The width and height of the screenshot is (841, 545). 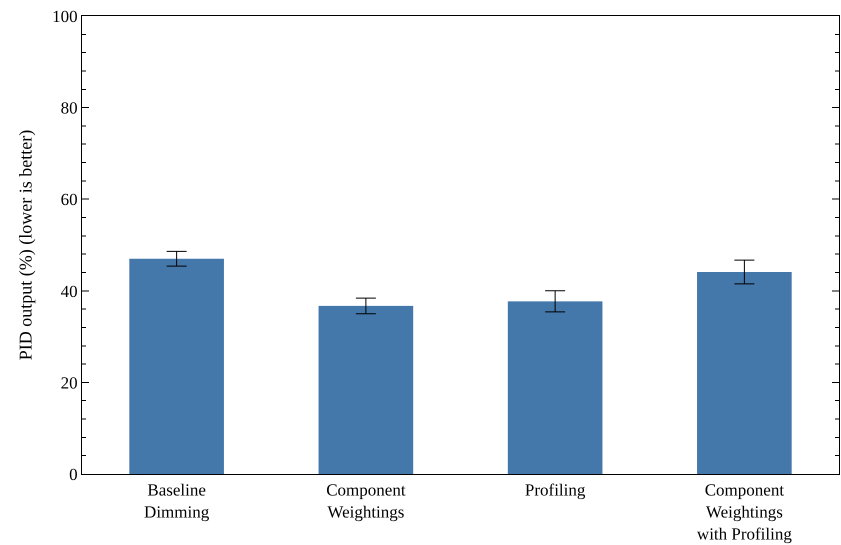 I want to click on y-axis-title: PID output (%) (lower is better), so click(x=25, y=245).